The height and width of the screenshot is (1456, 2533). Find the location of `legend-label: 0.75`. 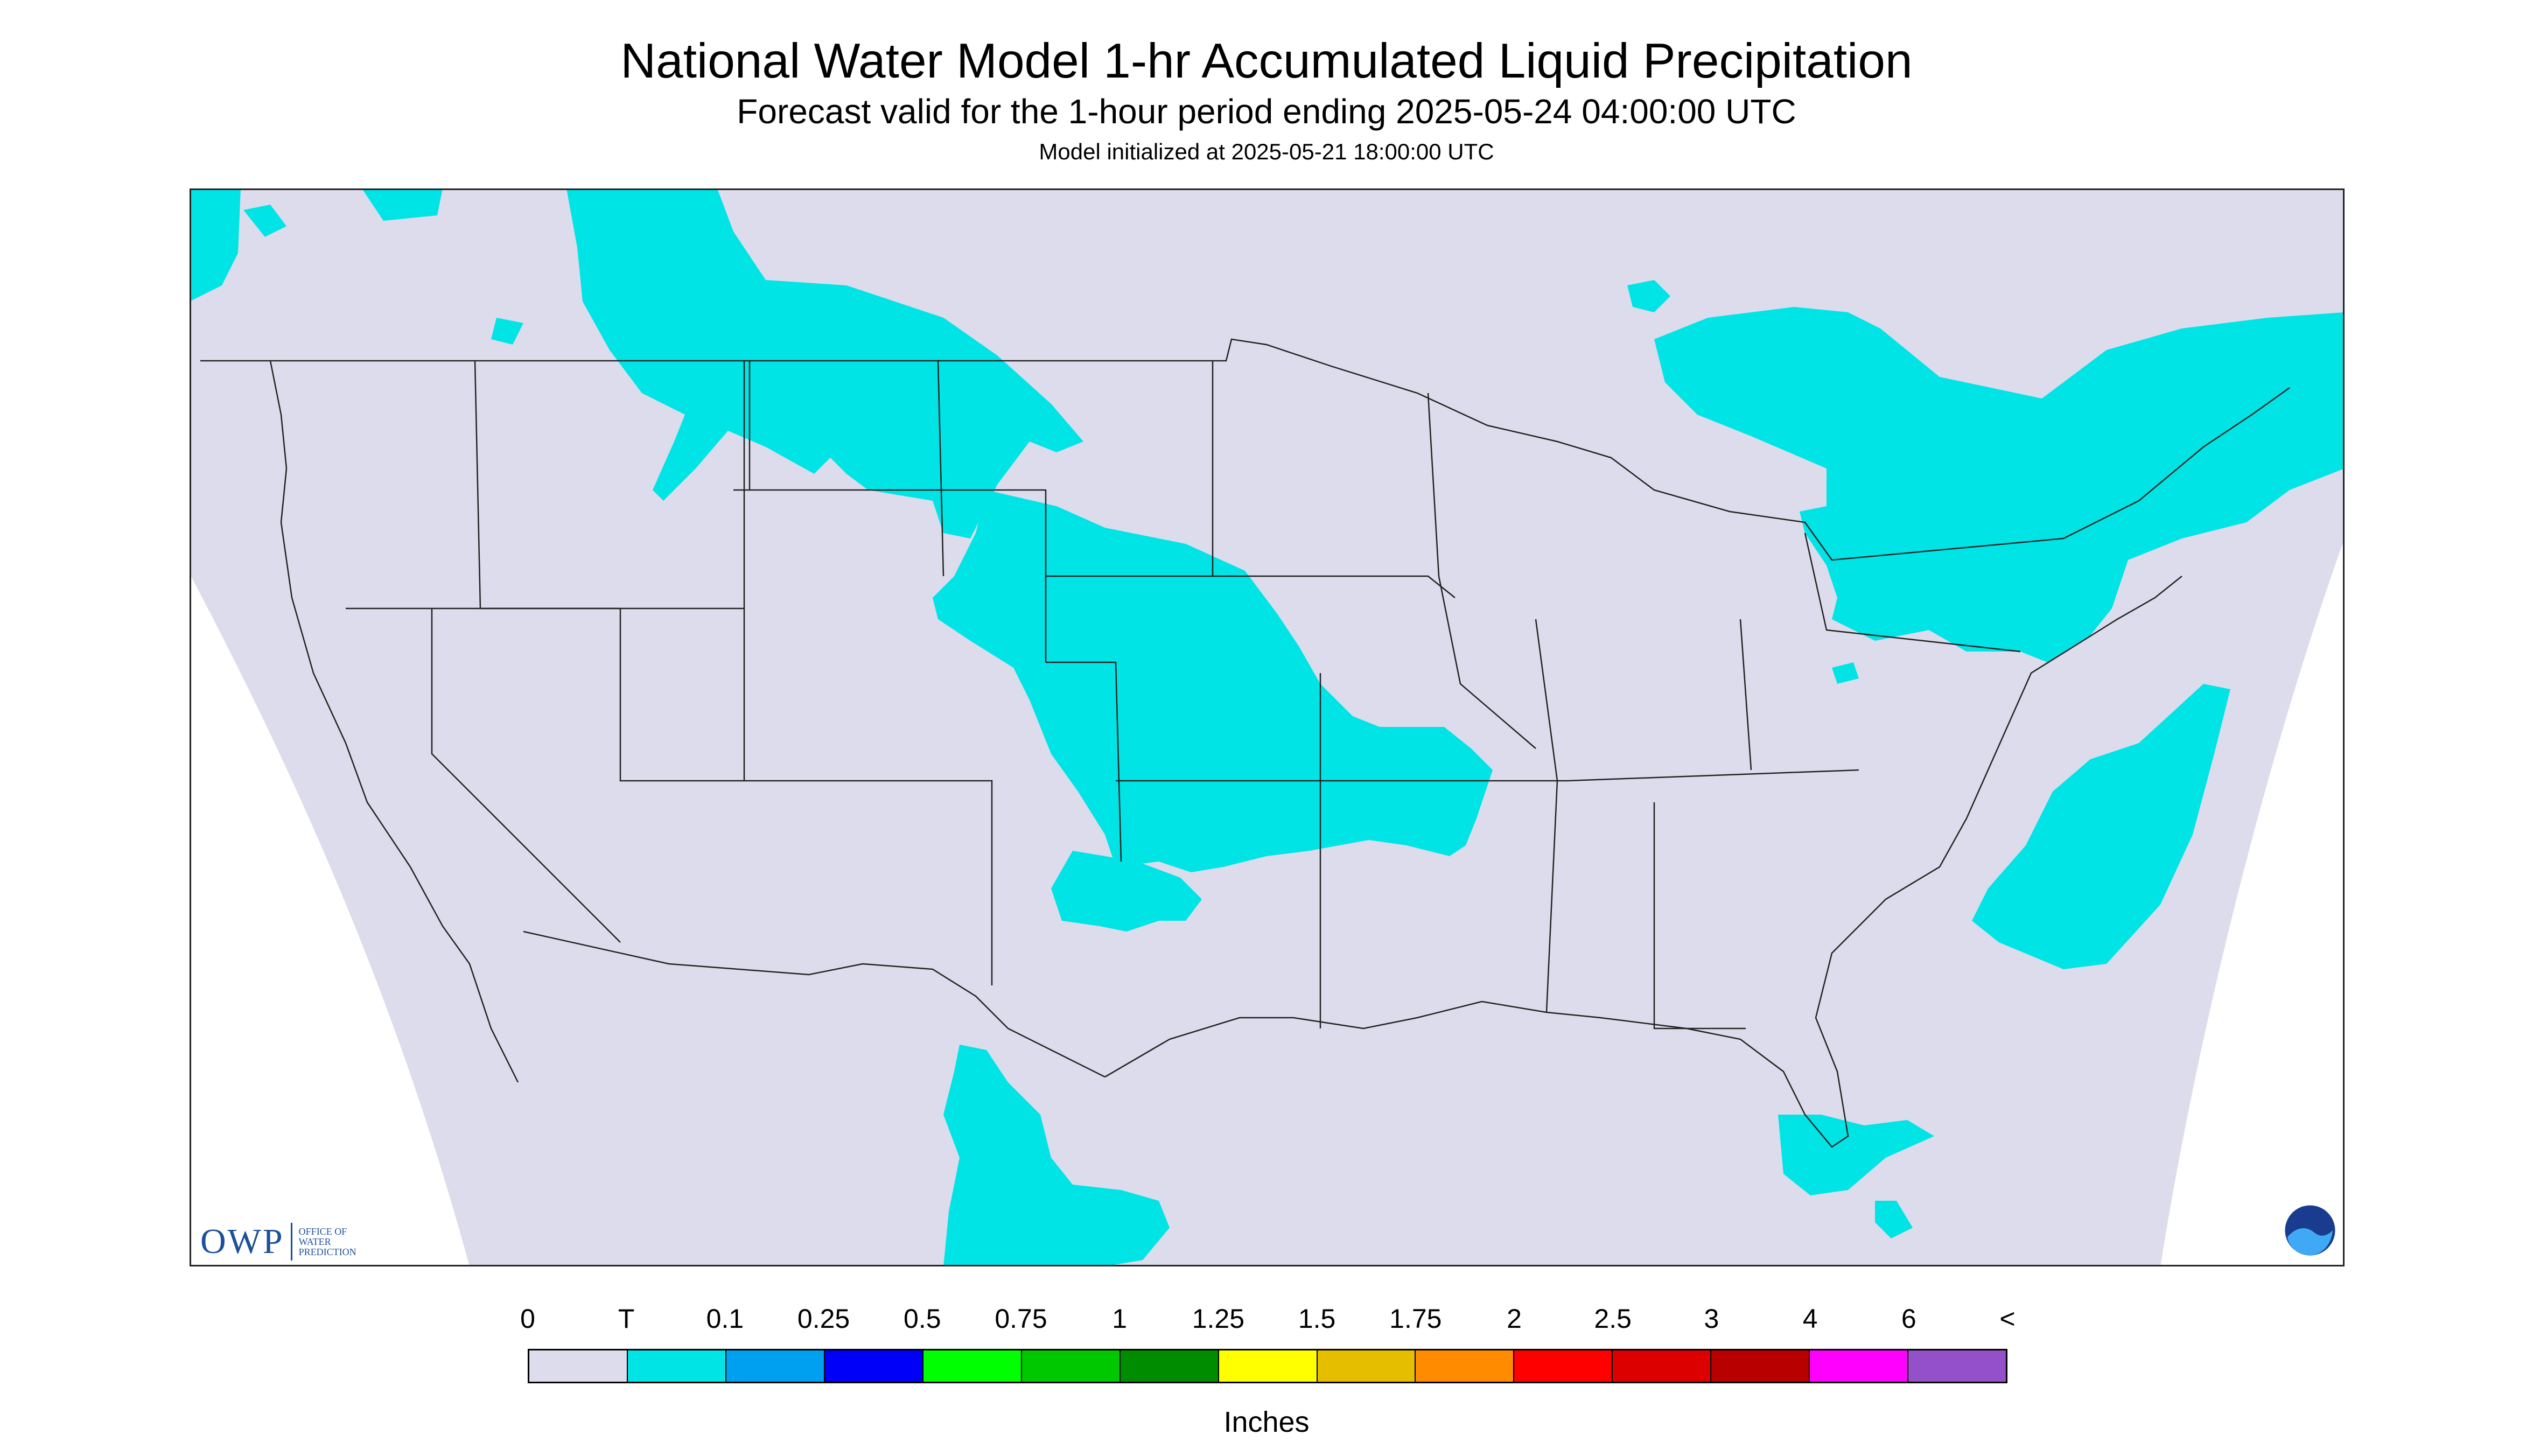

legend-label: 0.75 is located at coordinates (1021, 1319).